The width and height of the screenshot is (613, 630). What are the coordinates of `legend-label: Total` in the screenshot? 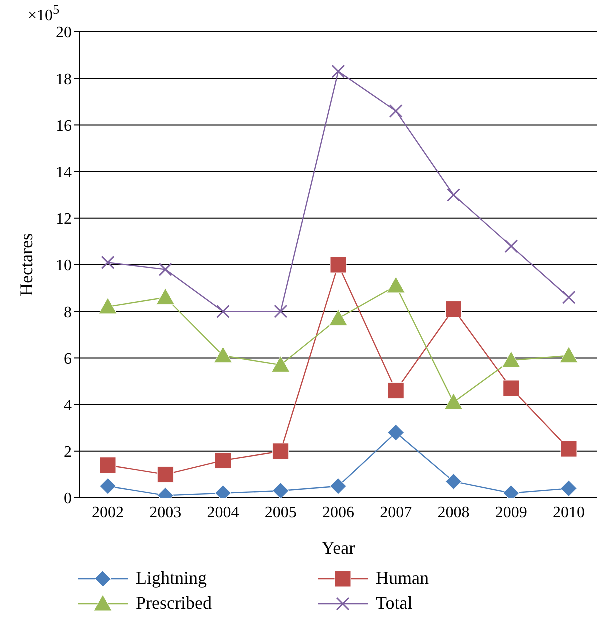 It's located at (394, 603).